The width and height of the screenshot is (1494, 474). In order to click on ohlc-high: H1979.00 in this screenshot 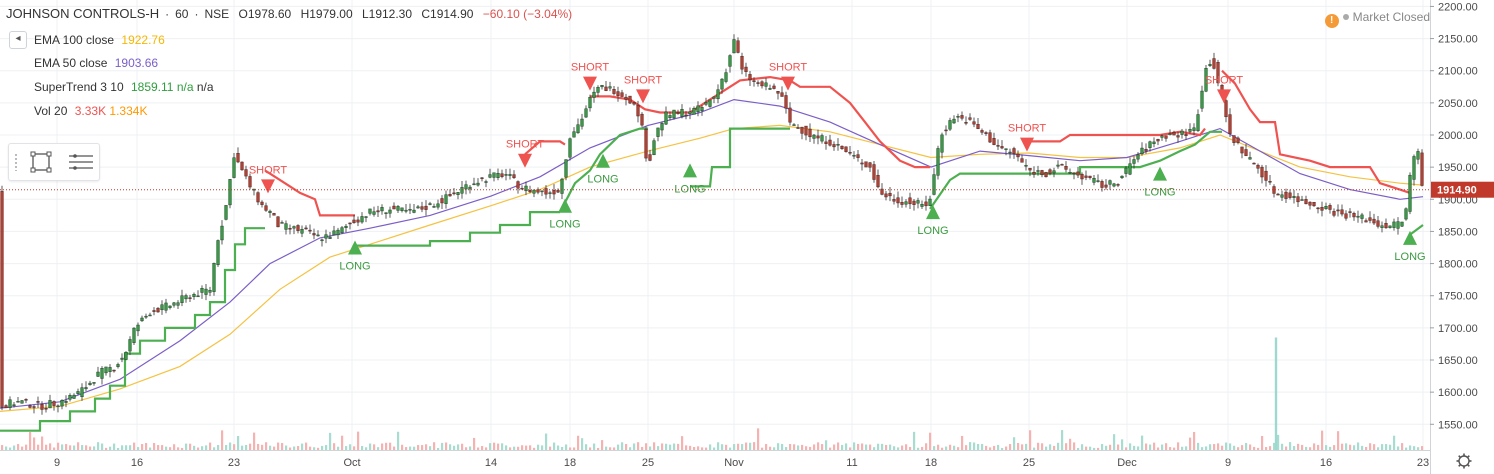, I will do `click(326, 14)`.